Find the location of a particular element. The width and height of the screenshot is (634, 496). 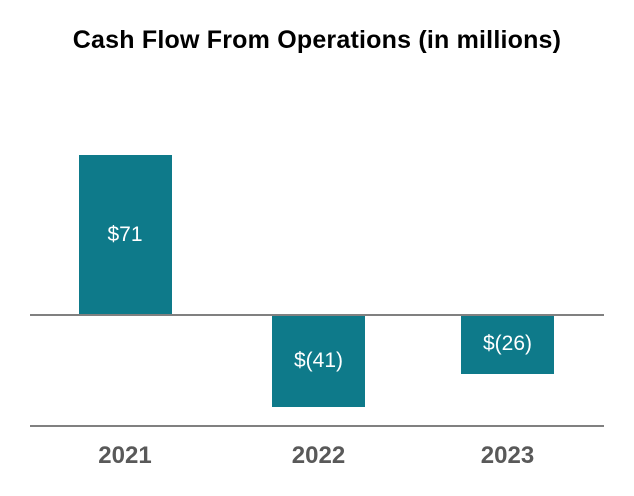

x-axis-line is located at coordinates (317, 426).